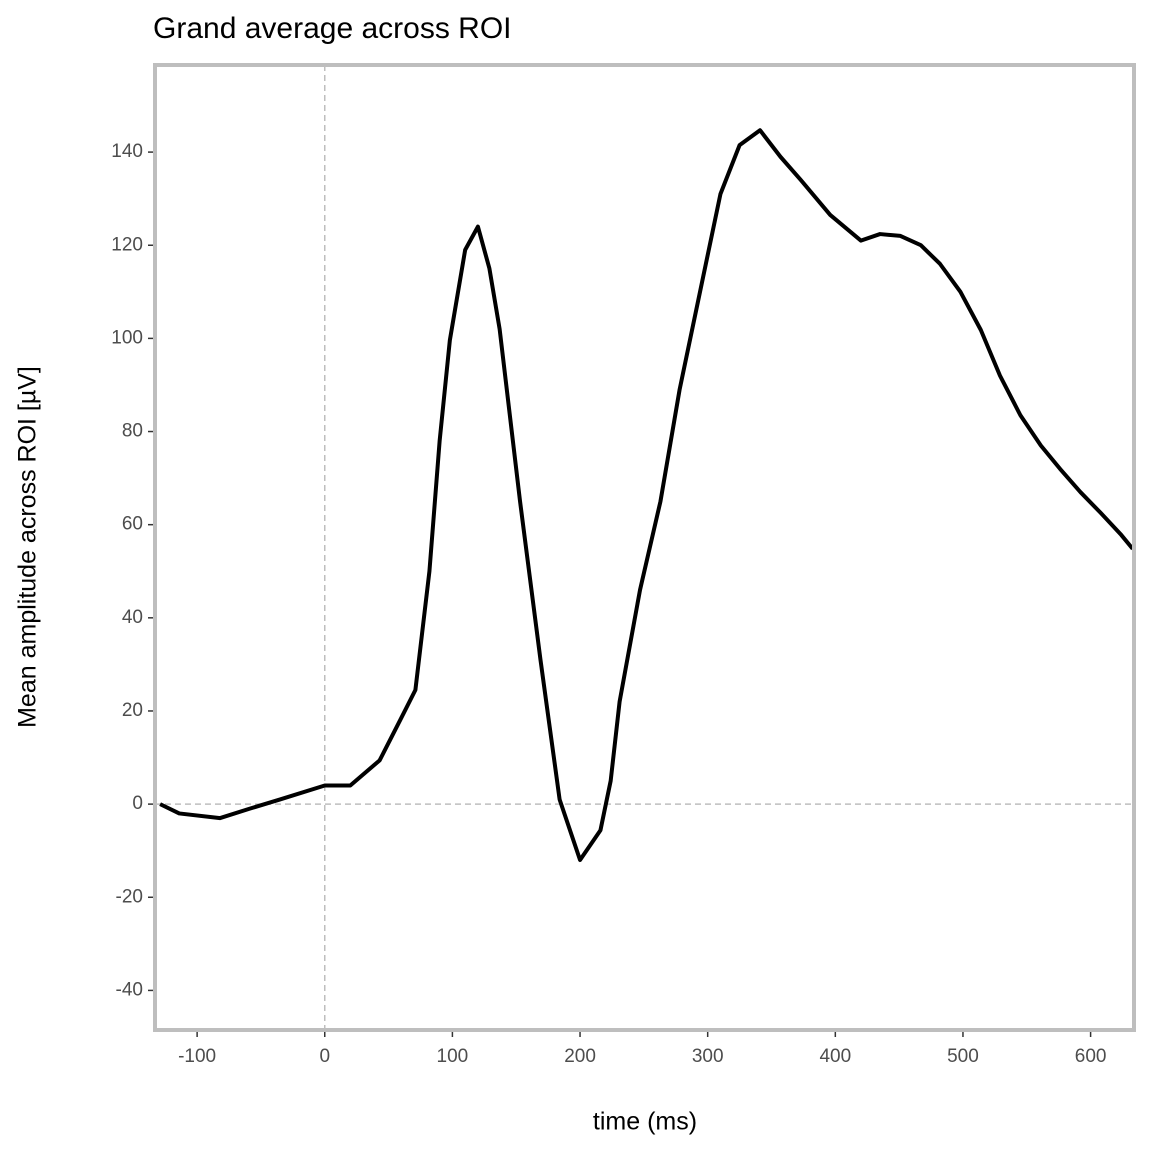  Describe the element at coordinates (28, 547) in the screenshot. I see `y-axis-label: Mean amplitude across ROI [µV]` at that location.